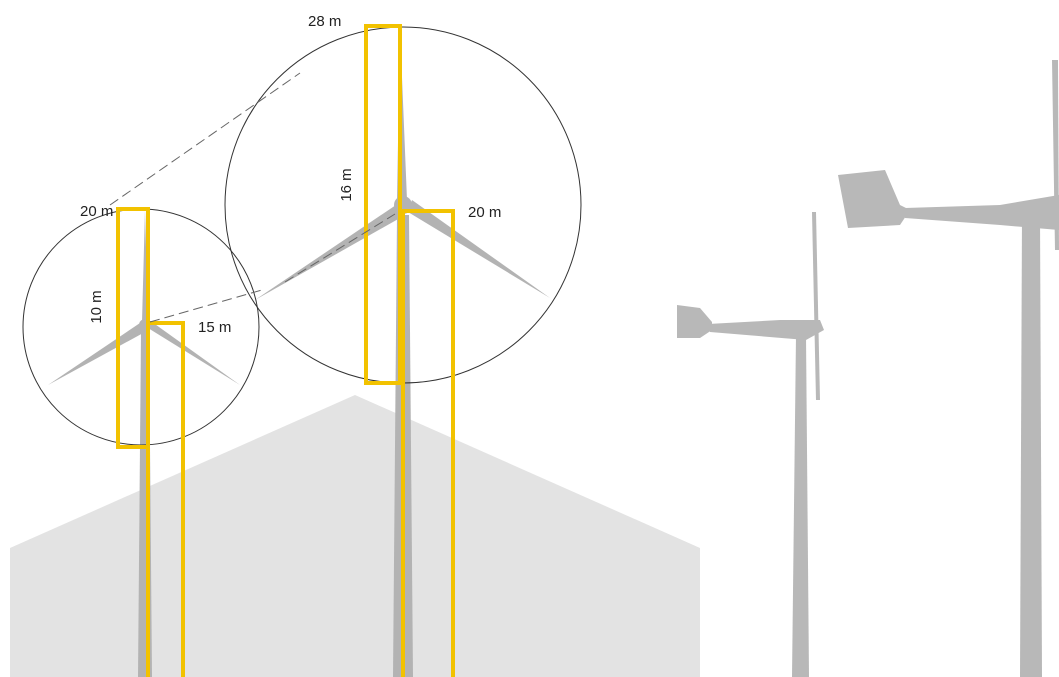  Describe the element at coordinates (214, 327) in the screenshot. I see `hub-label: 15 m` at that location.